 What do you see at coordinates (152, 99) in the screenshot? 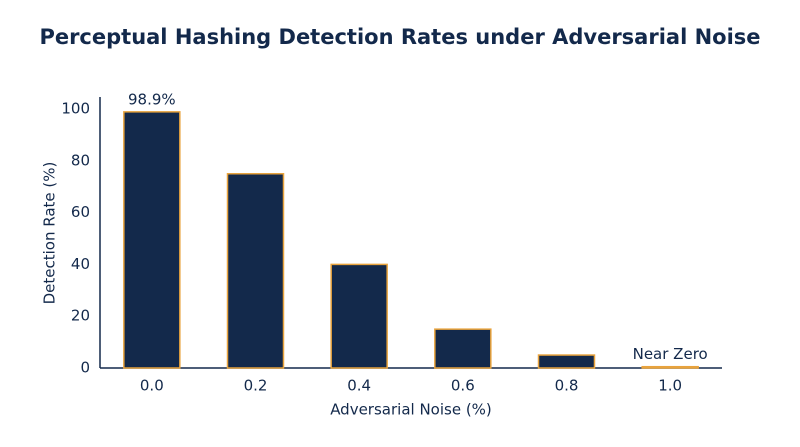
I see `data-label: 98.9%` at bounding box center [152, 99].